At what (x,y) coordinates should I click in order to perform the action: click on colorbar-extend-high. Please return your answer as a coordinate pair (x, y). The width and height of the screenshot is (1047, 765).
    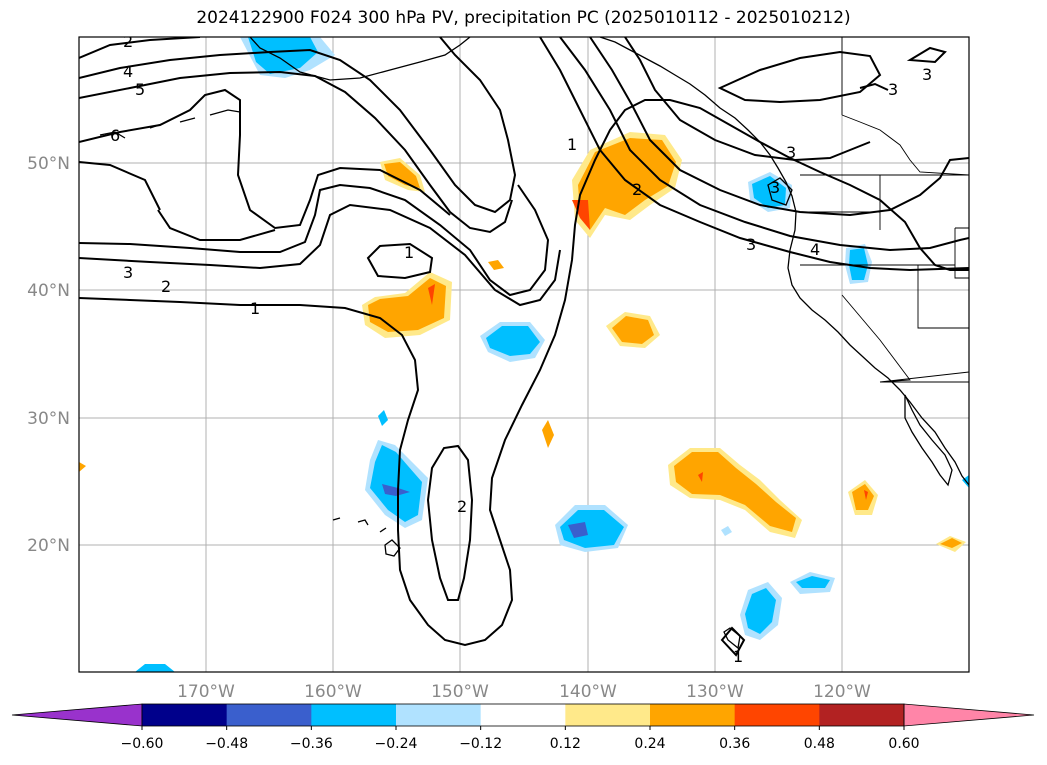
    Looking at the image, I should click on (969, 715).